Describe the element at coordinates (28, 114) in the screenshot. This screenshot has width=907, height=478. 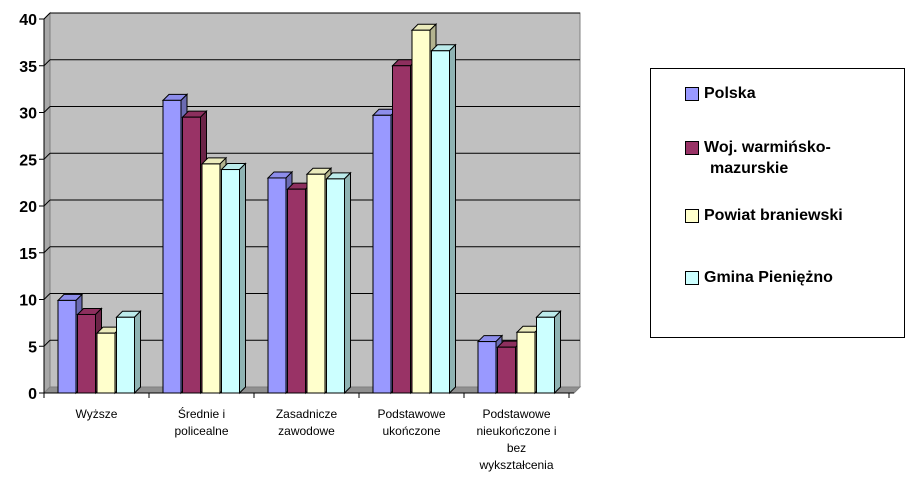
I see `y-tick-label: 30` at that location.